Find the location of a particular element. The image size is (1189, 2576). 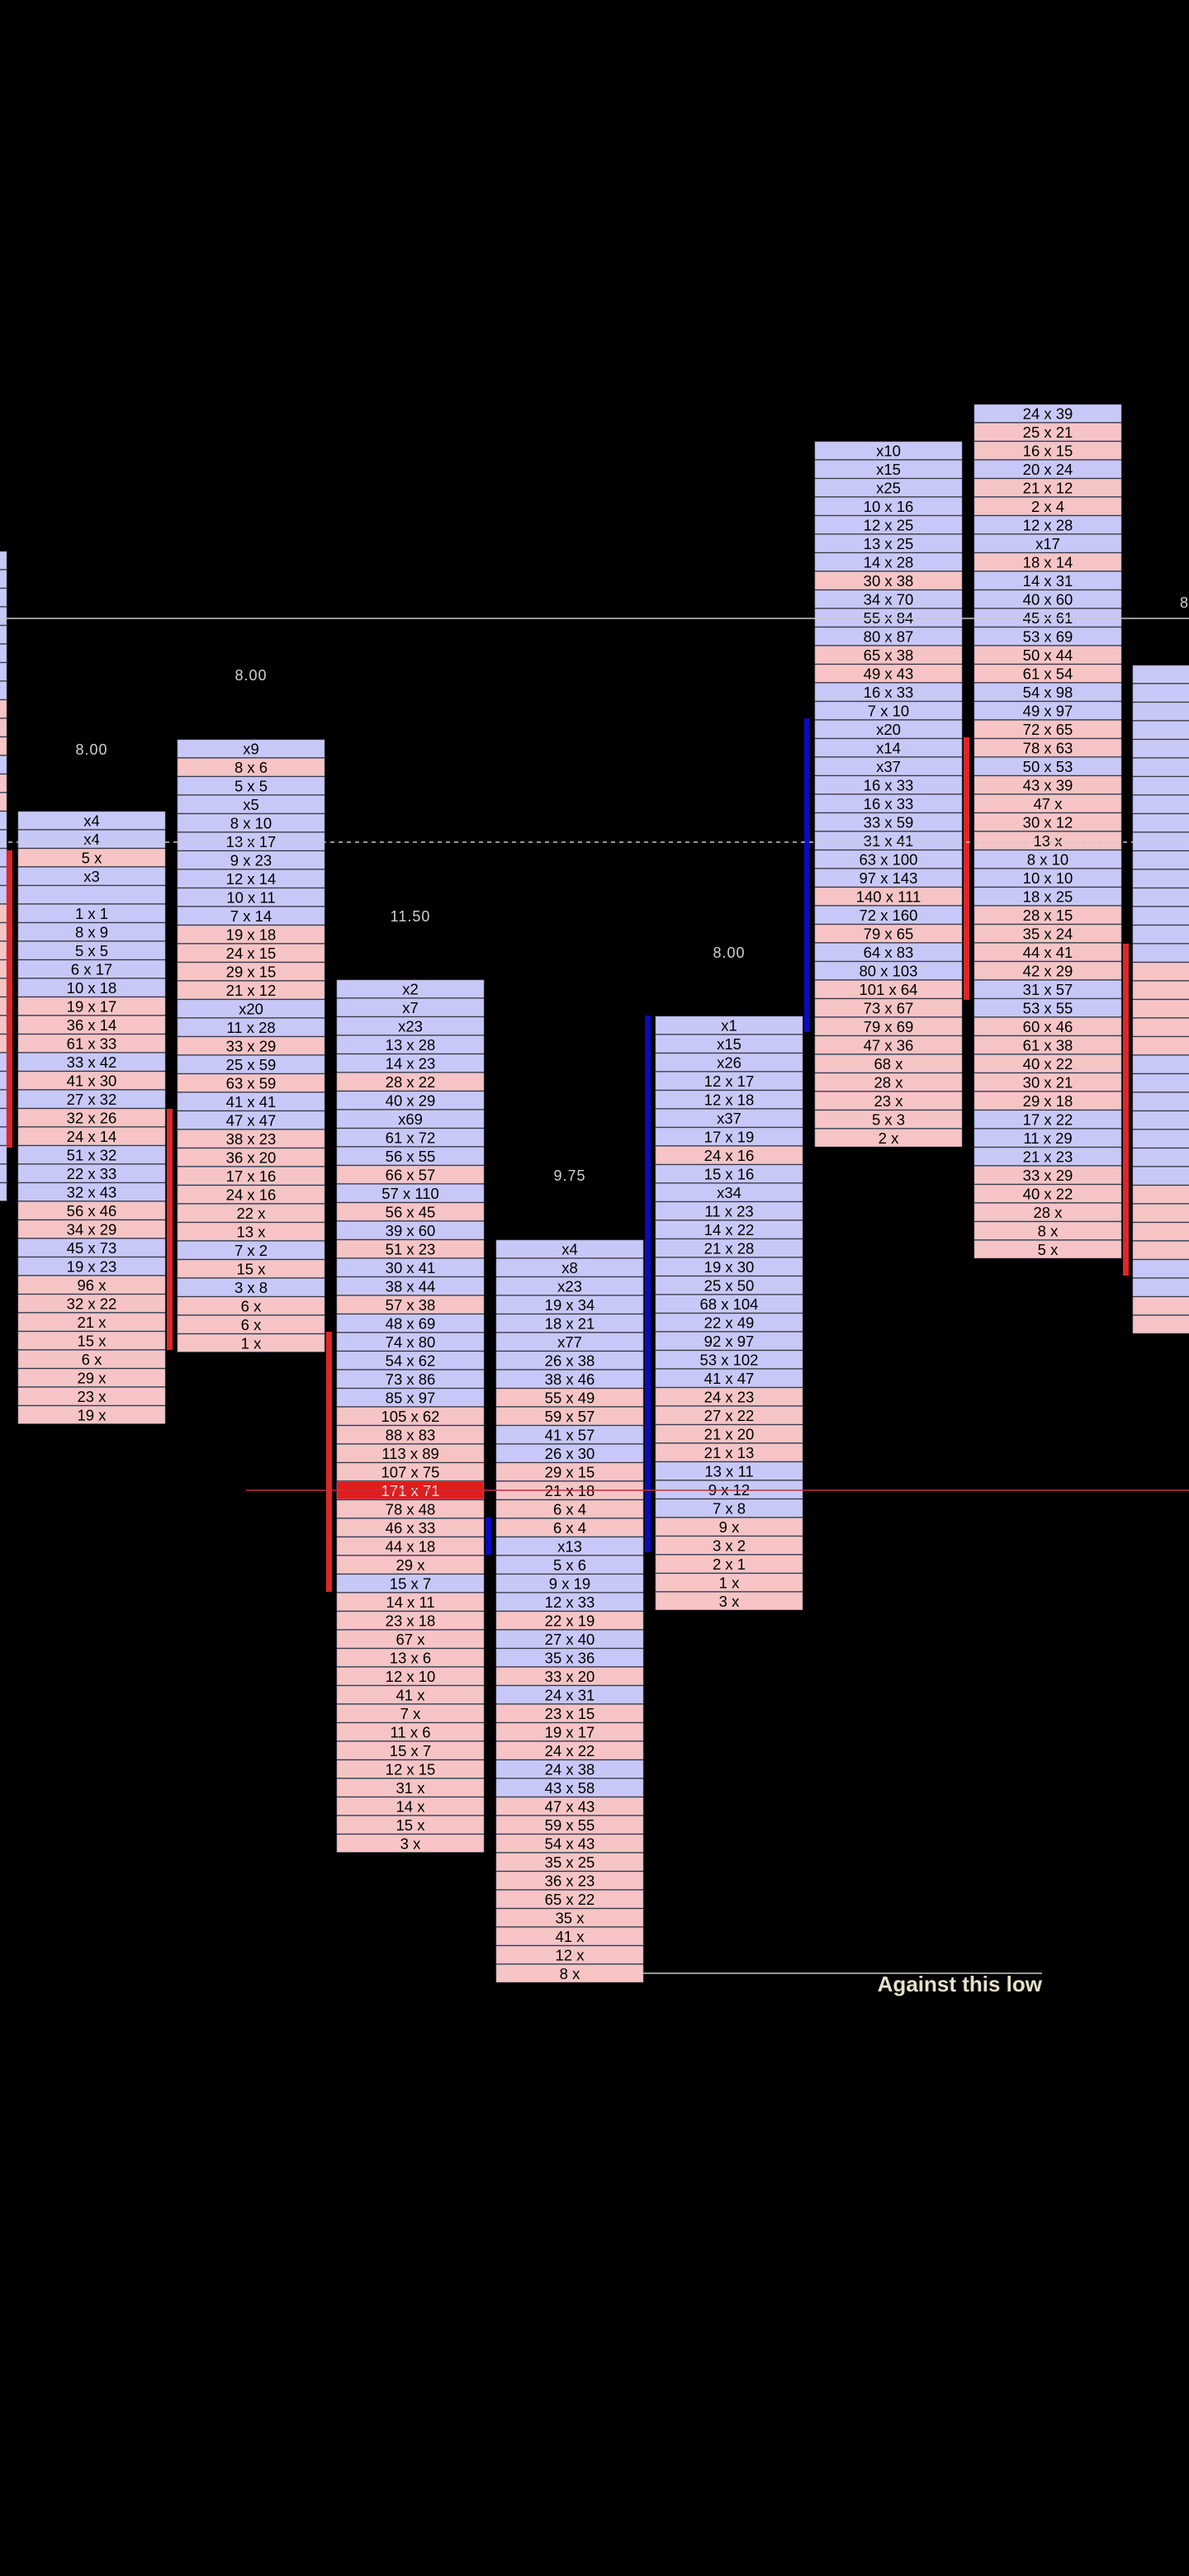

cell-value: 31 x is located at coordinates (411, 1788).